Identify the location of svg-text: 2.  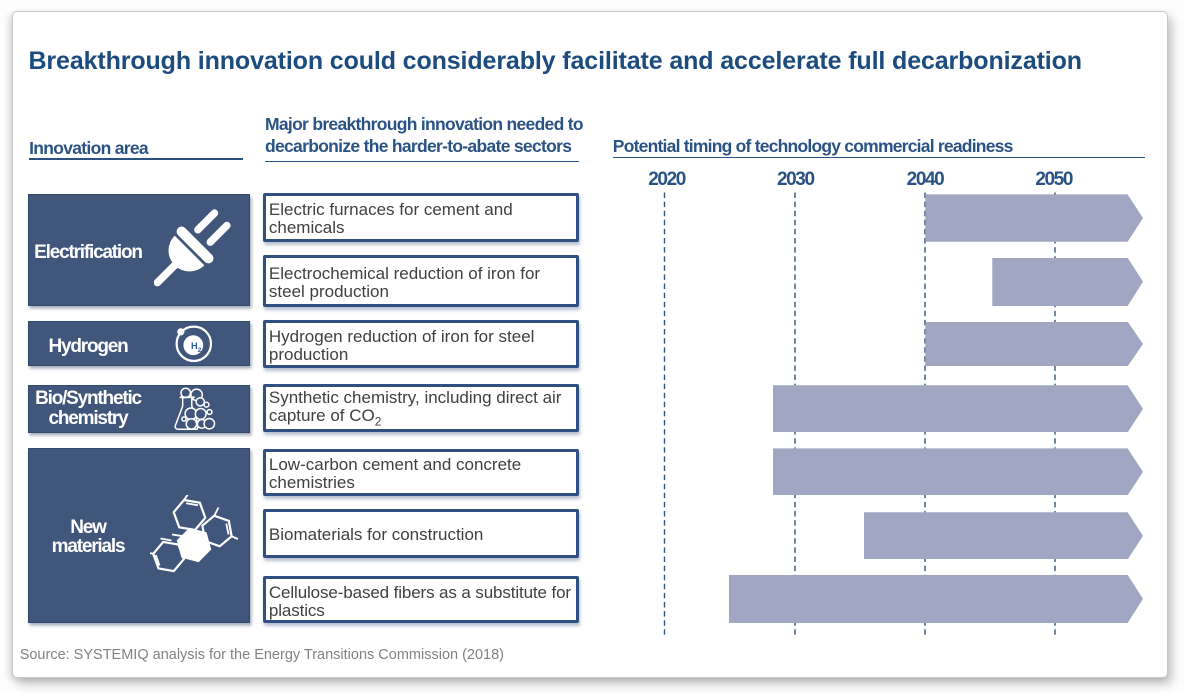
(200, 350).